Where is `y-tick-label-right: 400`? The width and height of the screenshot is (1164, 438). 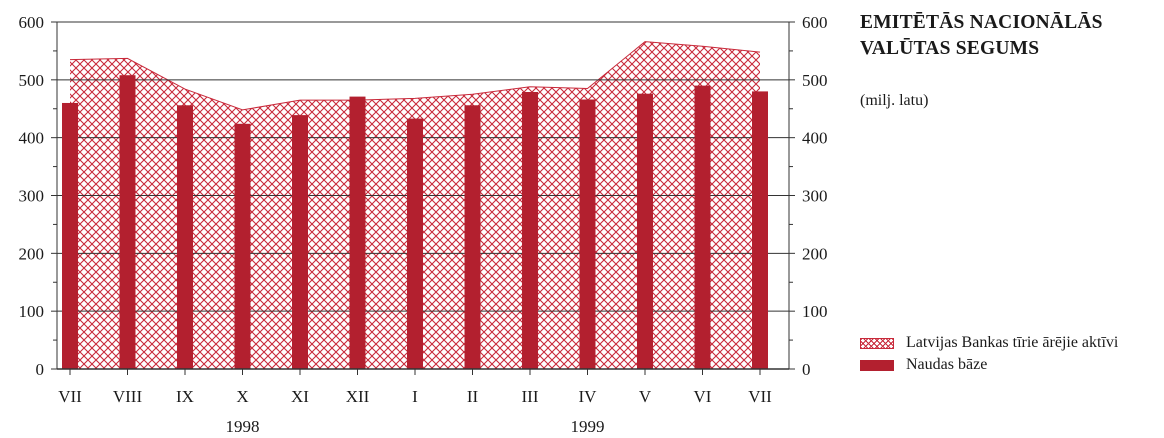
y-tick-label-right: 400 is located at coordinates (815, 138).